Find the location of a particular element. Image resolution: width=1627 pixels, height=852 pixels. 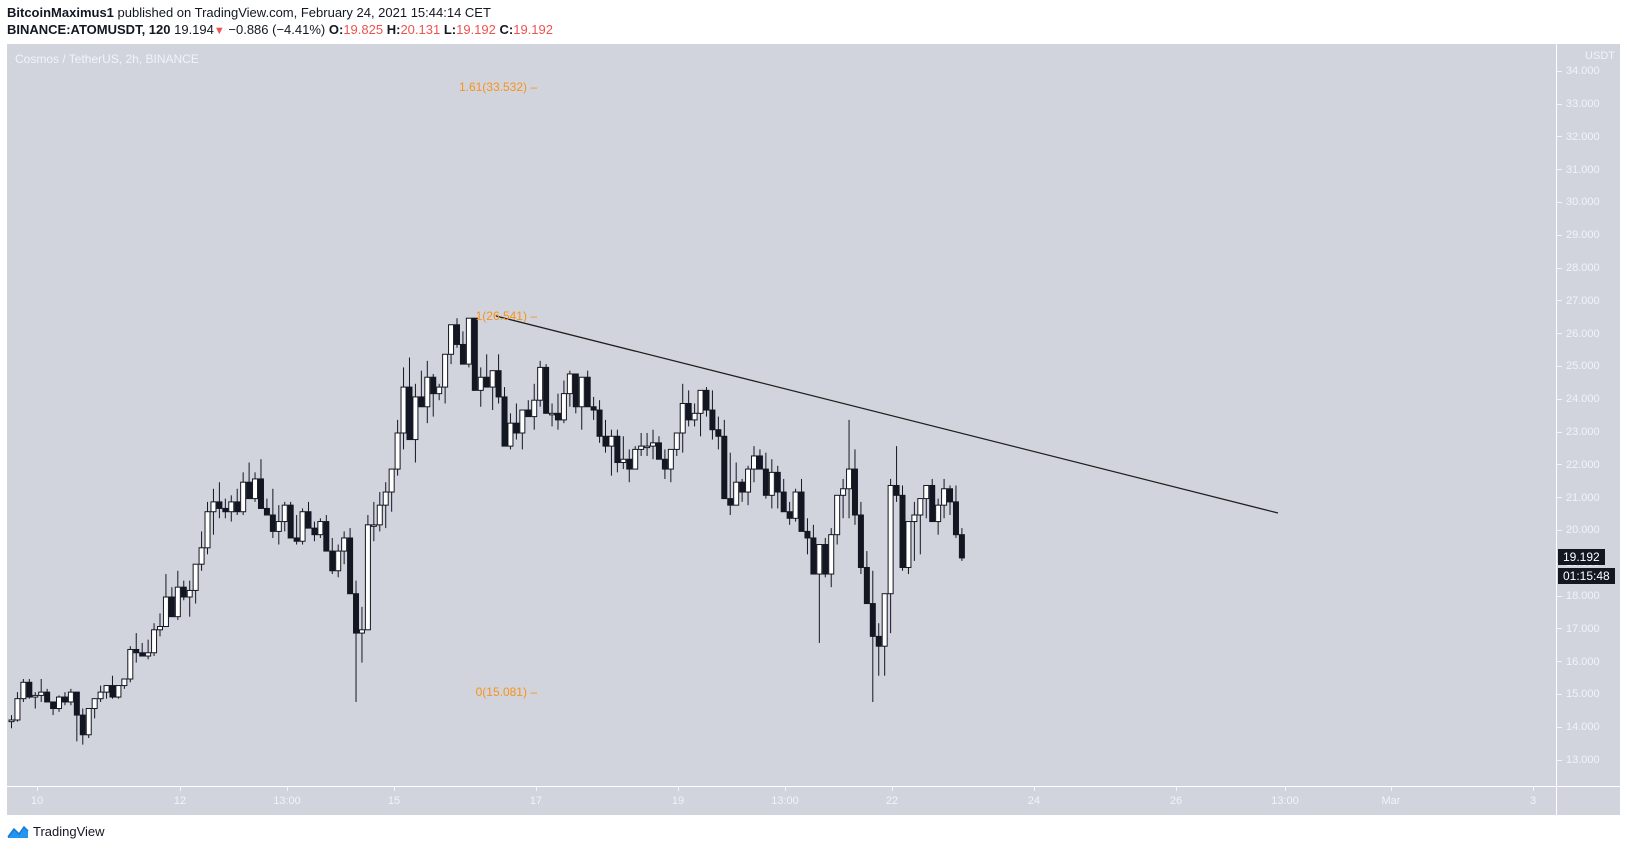

down-triangle-icon: ▼ is located at coordinates (219, 31).